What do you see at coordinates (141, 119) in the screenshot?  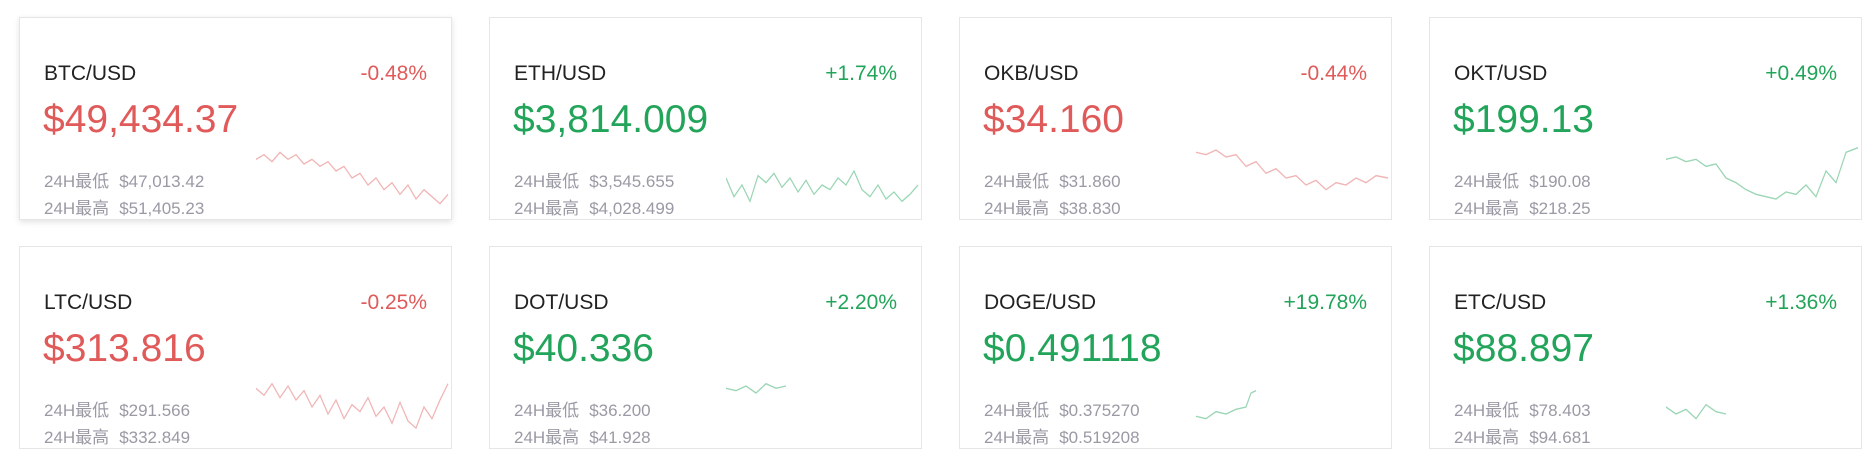 I see `price: $49,434.37` at bounding box center [141, 119].